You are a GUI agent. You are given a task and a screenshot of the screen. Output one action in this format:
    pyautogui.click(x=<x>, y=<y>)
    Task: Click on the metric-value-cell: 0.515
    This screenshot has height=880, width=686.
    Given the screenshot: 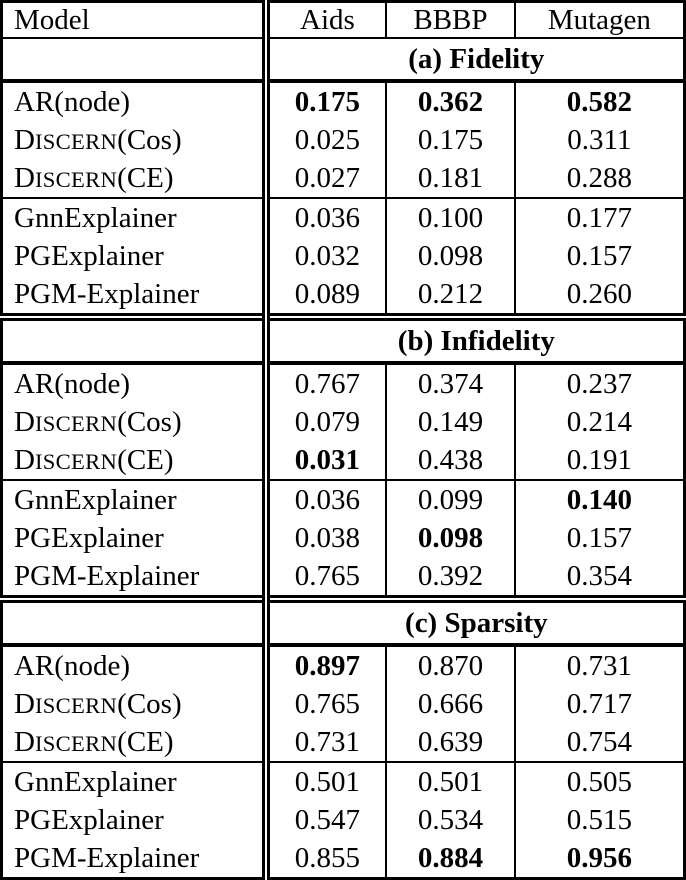 What is the action you would take?
    pyautogui.click(x=599, y=820)
    